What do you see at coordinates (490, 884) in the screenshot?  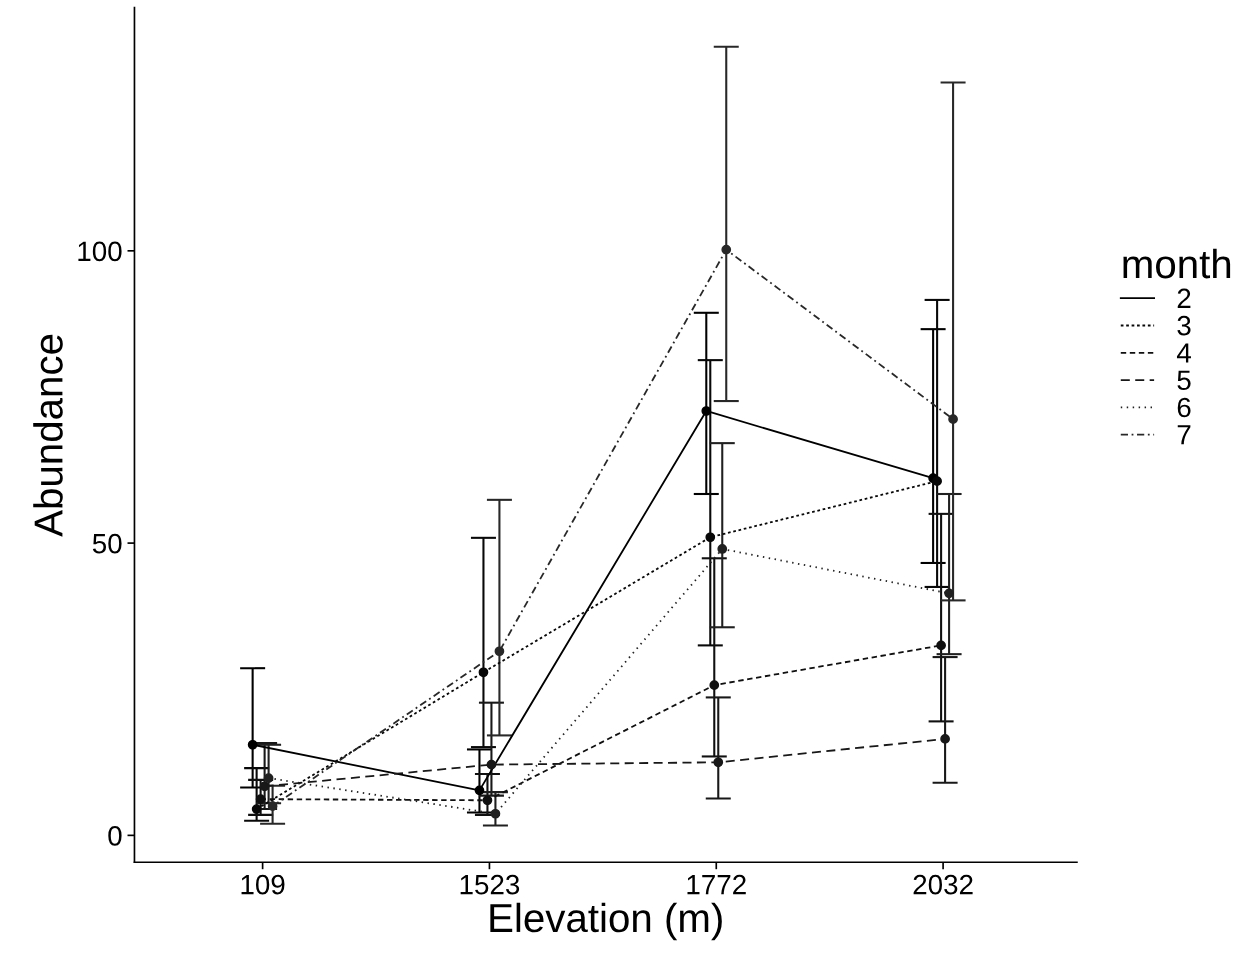 I see `x-tick-label: 1523` at bounding box center [490, 884].